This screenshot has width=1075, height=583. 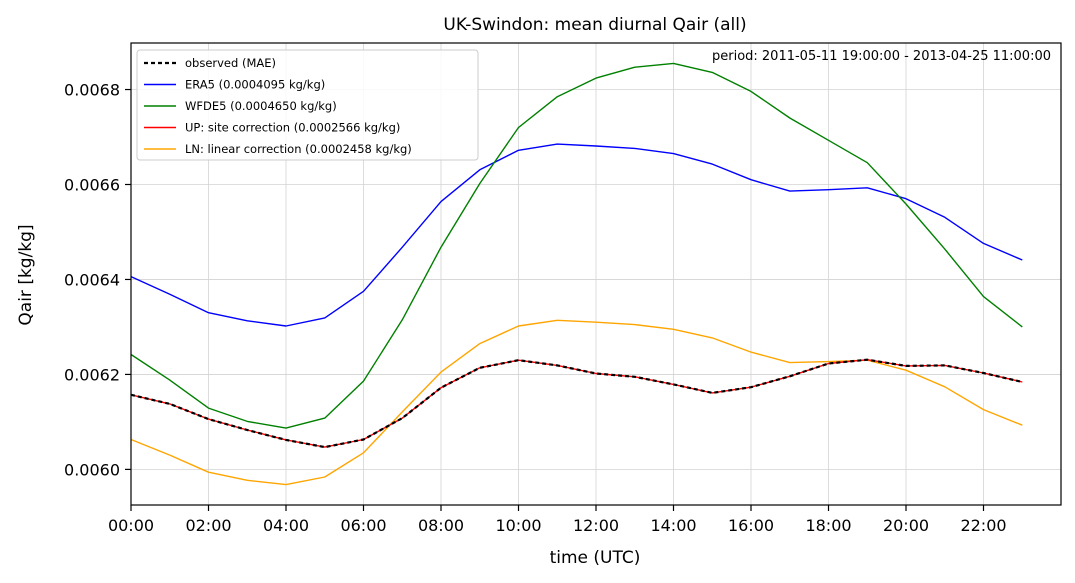 I want to click on x-tick-label: 14:00, so click(x=673, y=525).